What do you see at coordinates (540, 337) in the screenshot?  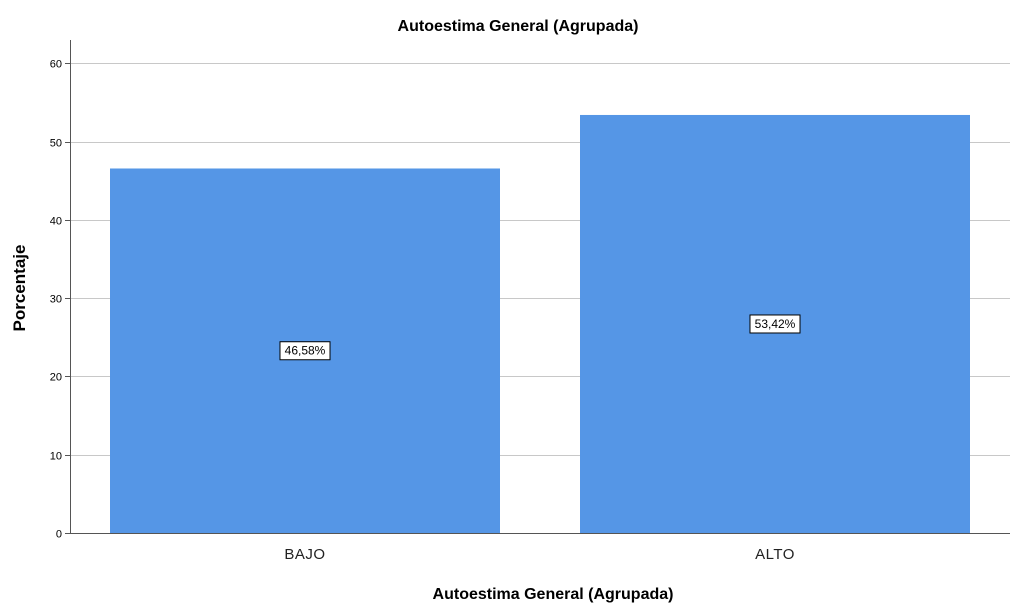 I see `data-labels: 46,58% 53,42%` at bounding box center [540, 337].